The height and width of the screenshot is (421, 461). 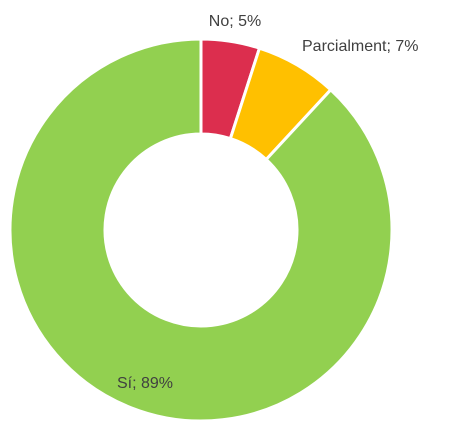 What do you see at coordinates (145, 383) in the screenshot?
I see `data-label: Sí; 89%` at bounding box center [145, 383].